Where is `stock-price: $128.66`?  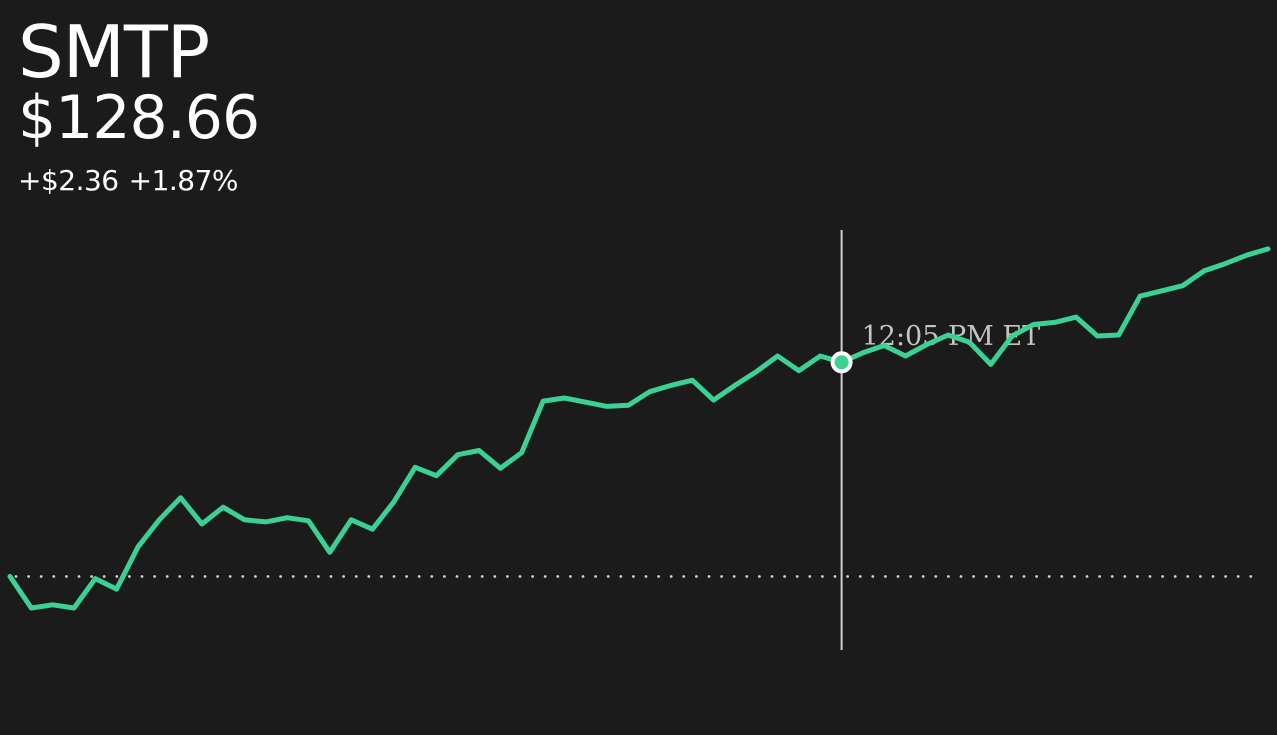 stock-price: $128.66 is located at coordinates (139, 118).